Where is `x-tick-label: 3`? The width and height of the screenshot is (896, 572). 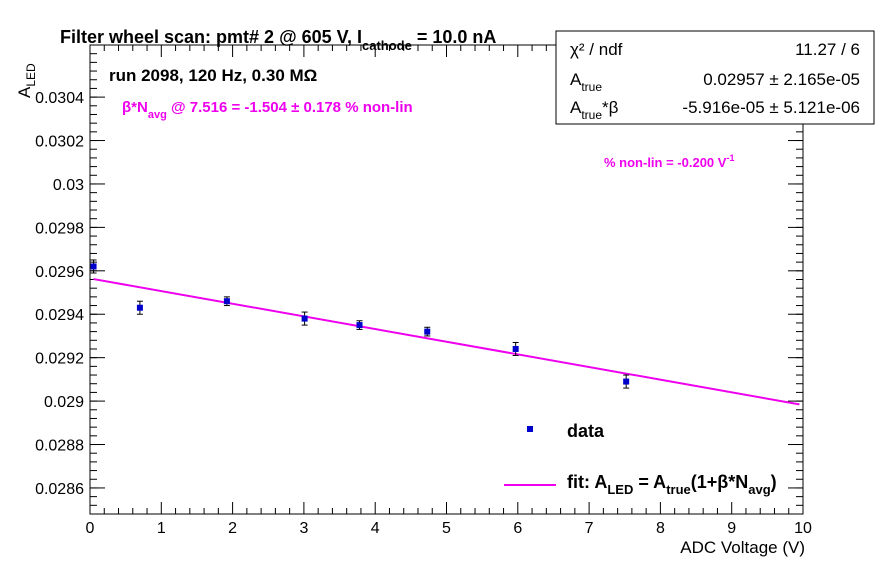
x-tick-label: 3 is located at coordinates (303, 528).